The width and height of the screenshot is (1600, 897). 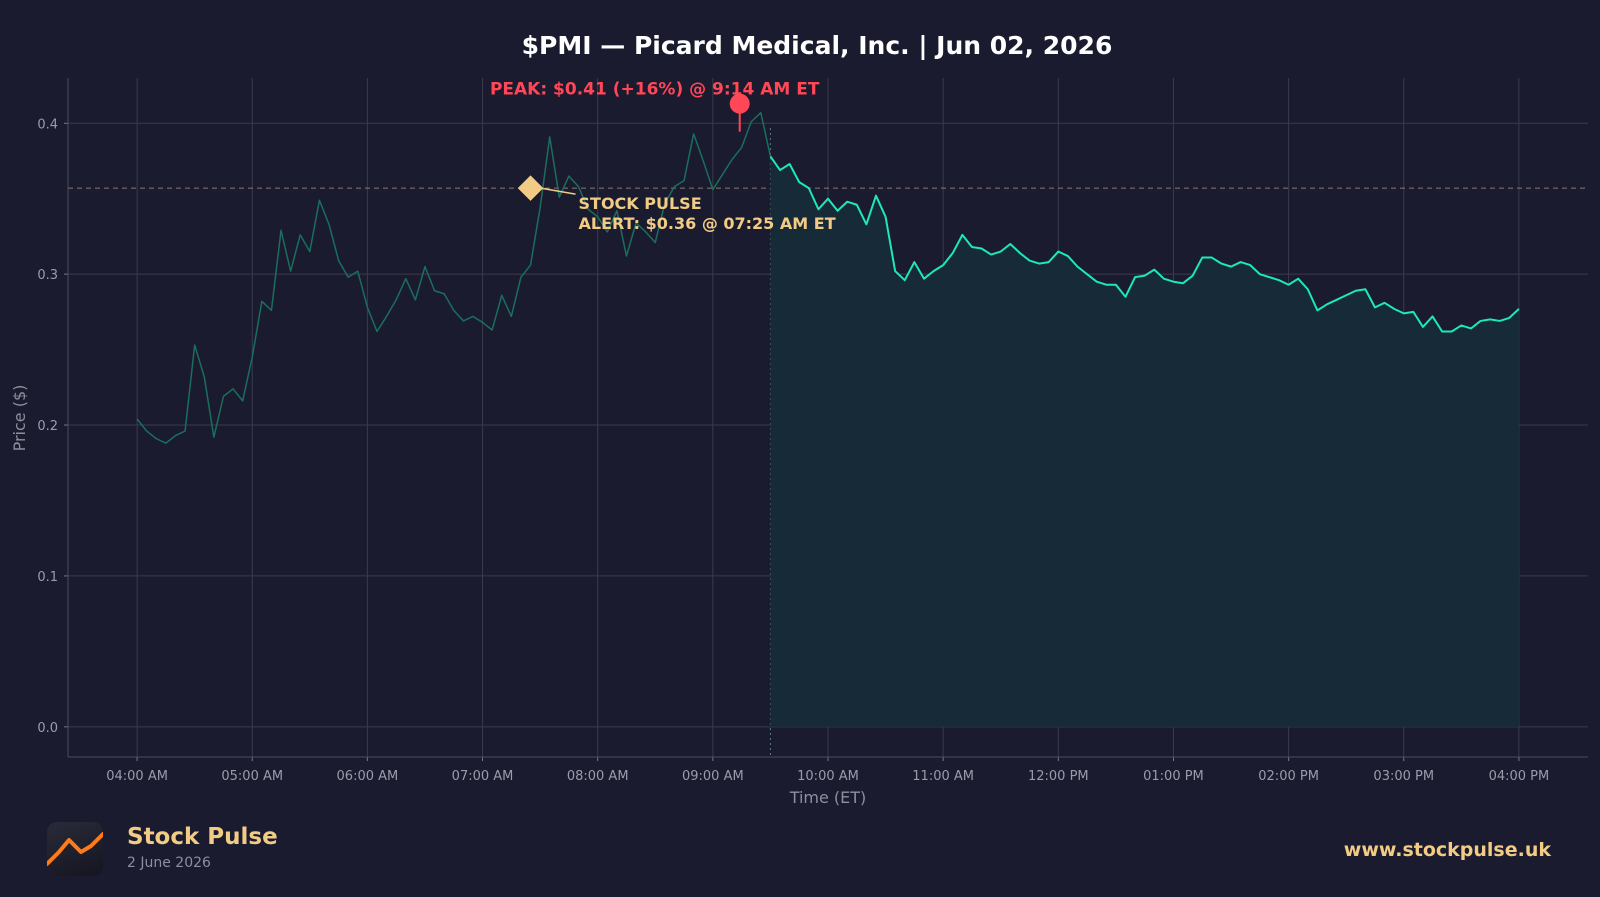 I want to click on alert-diamond-marker, so click(x=530, y=188).